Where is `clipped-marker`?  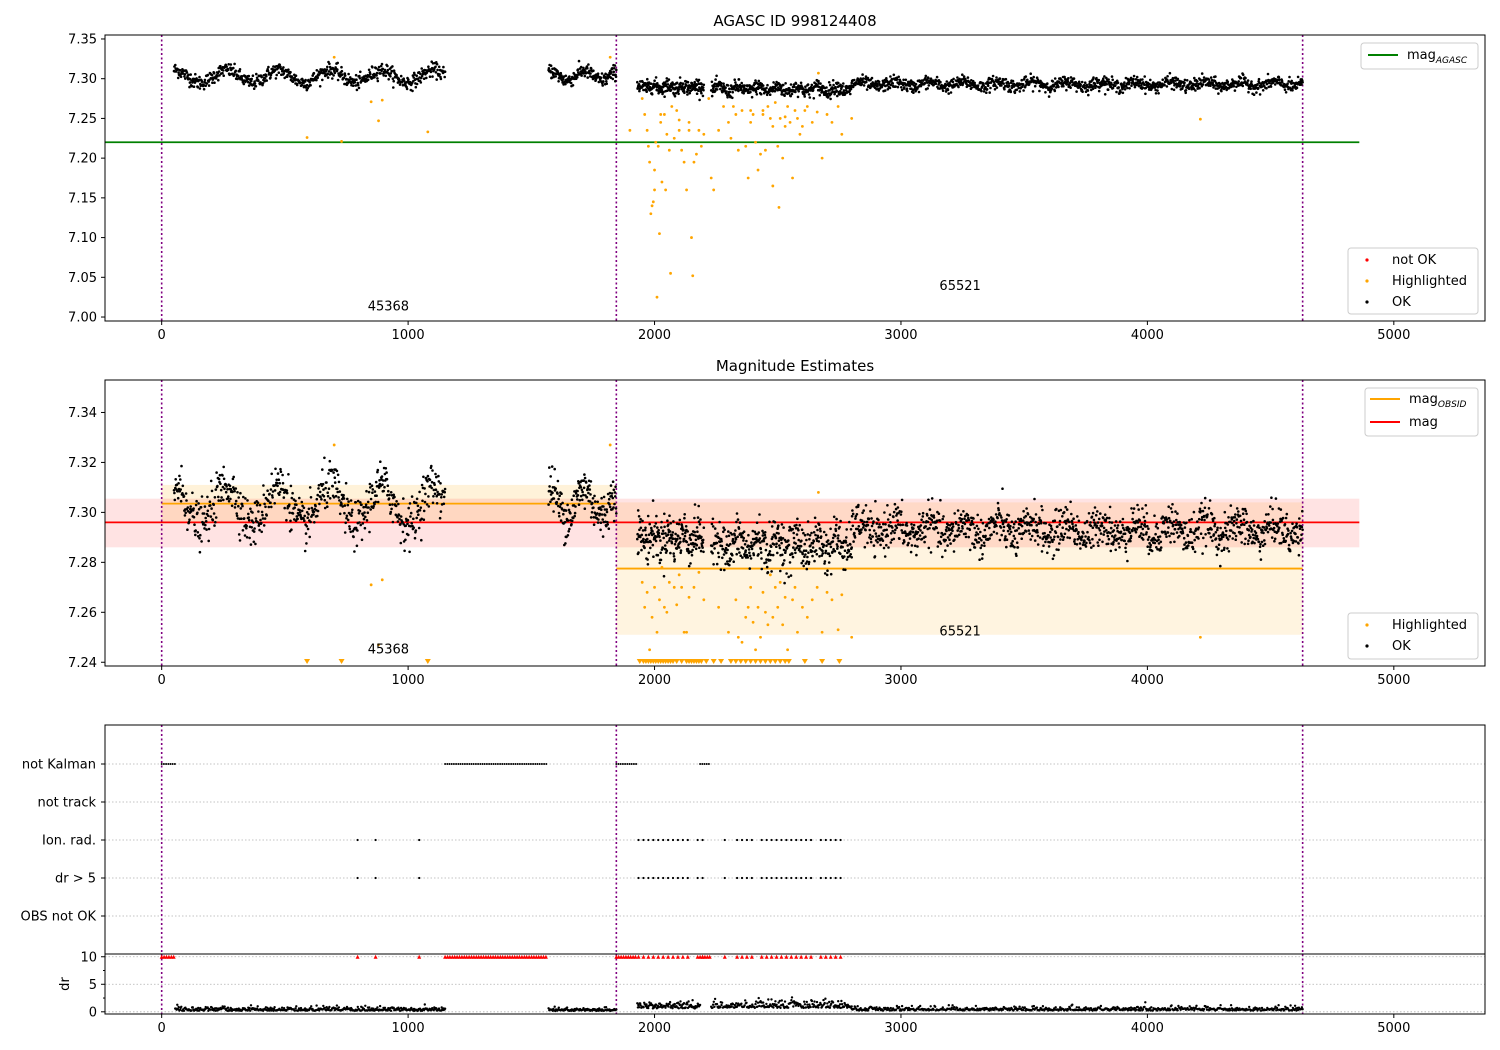 clipped-marker is located at coordinates (775, 661).